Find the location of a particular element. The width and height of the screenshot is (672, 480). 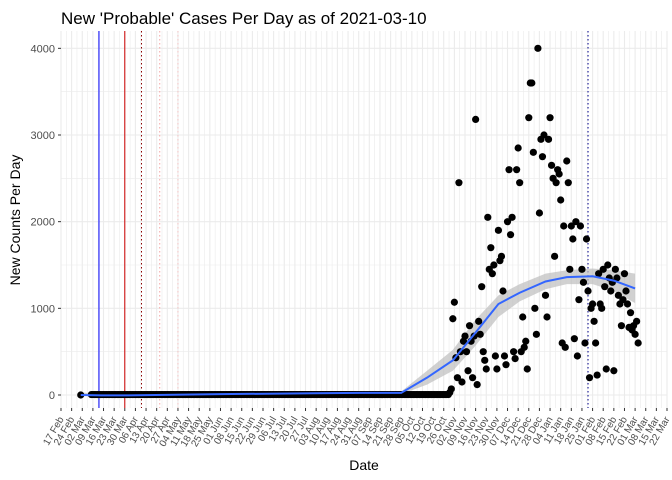

x-axis-title: Date is located at coordinates (364, 465).